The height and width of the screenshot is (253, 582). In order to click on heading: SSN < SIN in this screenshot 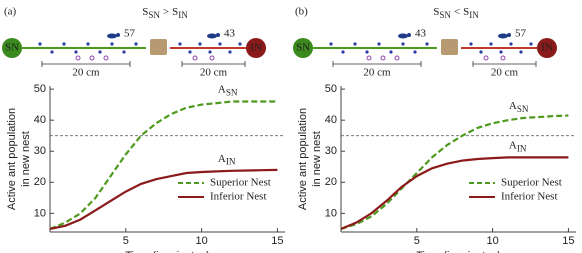, I will do `click(456, 13)`.